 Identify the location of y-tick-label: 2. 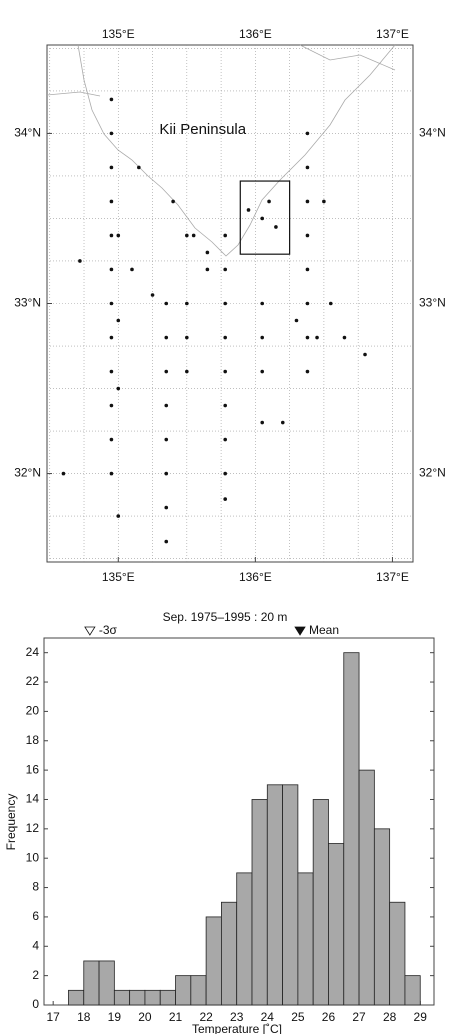
(35, 975).